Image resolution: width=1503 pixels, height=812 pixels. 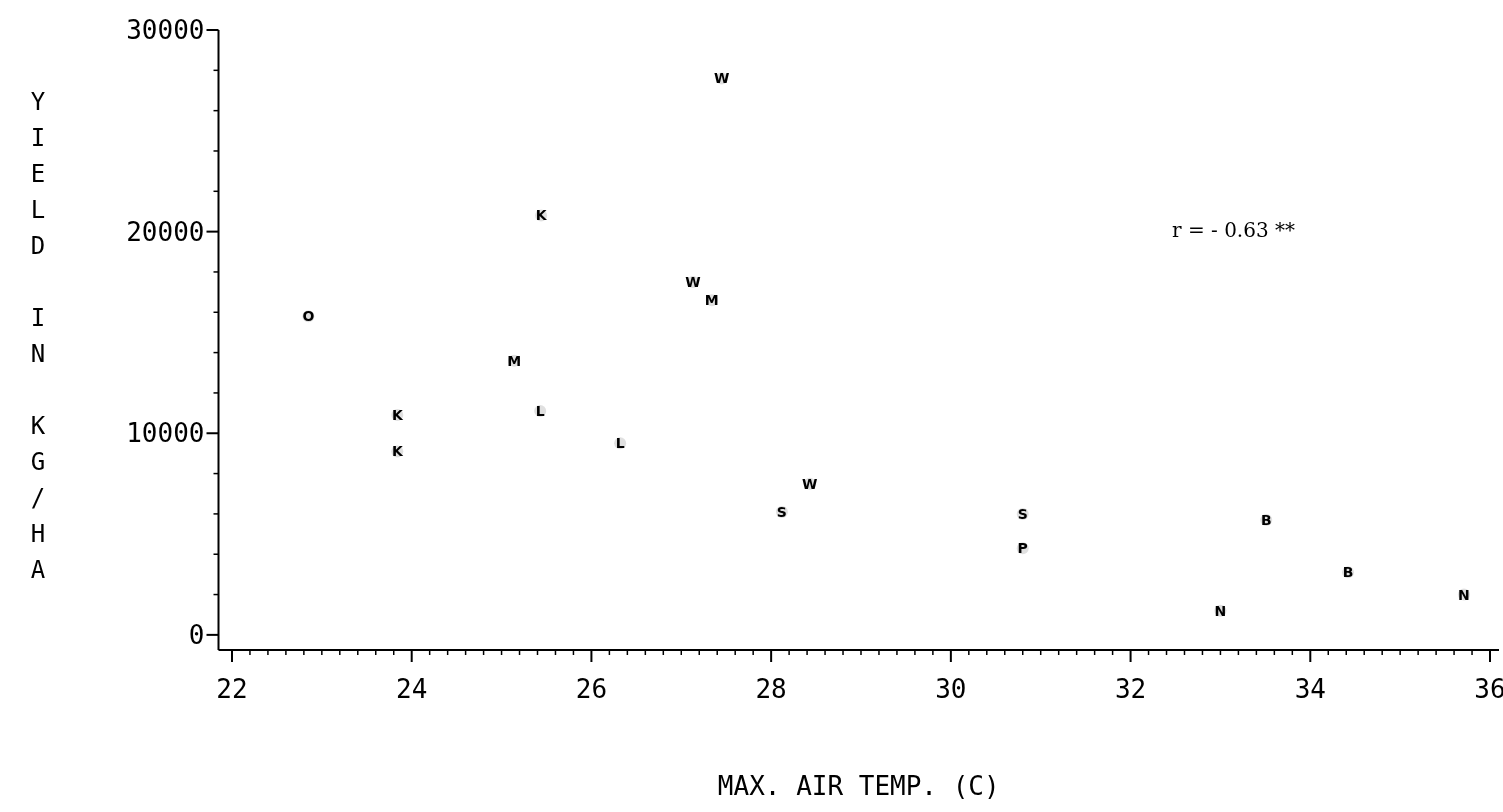 I want to click on series-label: N, so click(x=1464, y=594).